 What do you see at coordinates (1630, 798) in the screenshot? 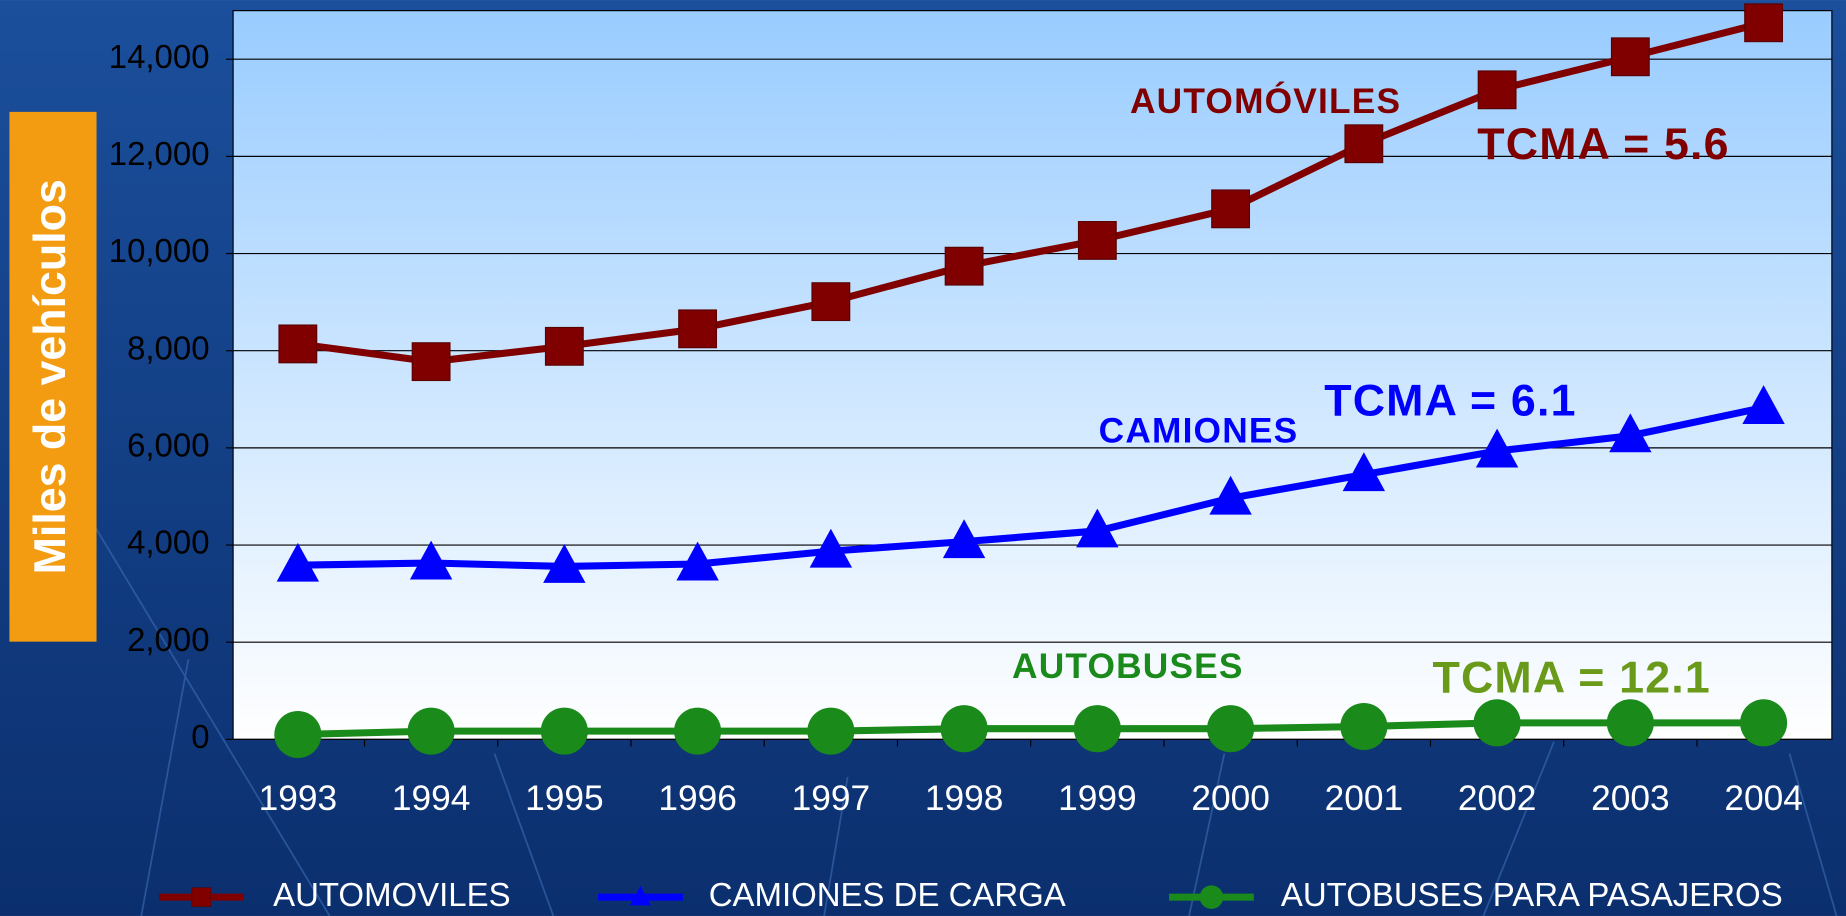
I see `x-tick-label: 2003` at bounding box center [1630, 798].